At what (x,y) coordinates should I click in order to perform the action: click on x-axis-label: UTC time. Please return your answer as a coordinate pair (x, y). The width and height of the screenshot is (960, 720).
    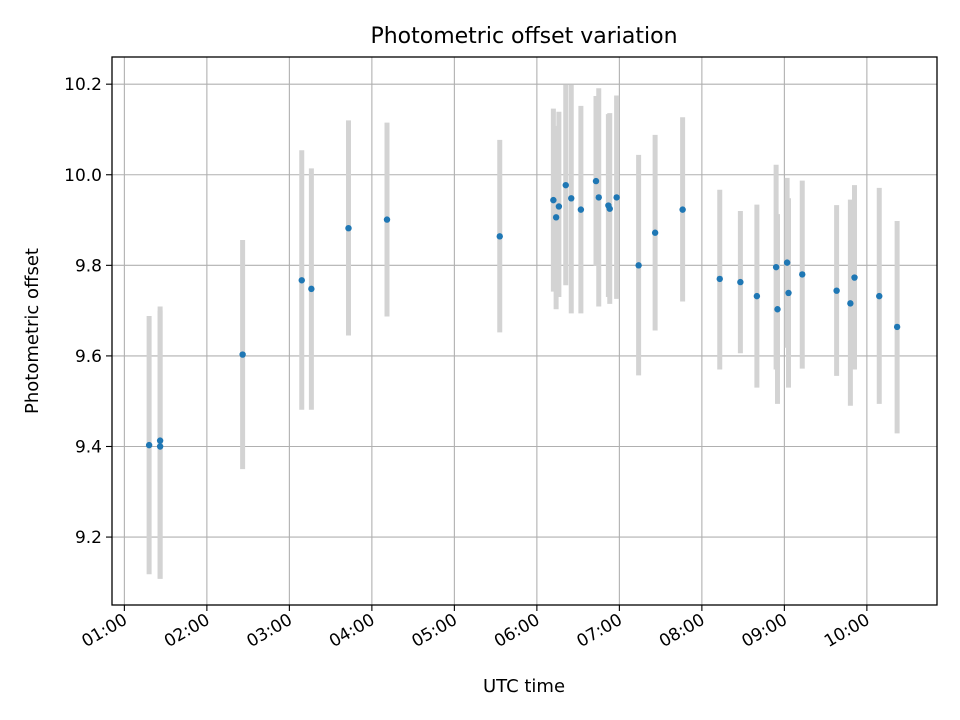
    Looking at the image, I should click on (524, 686).